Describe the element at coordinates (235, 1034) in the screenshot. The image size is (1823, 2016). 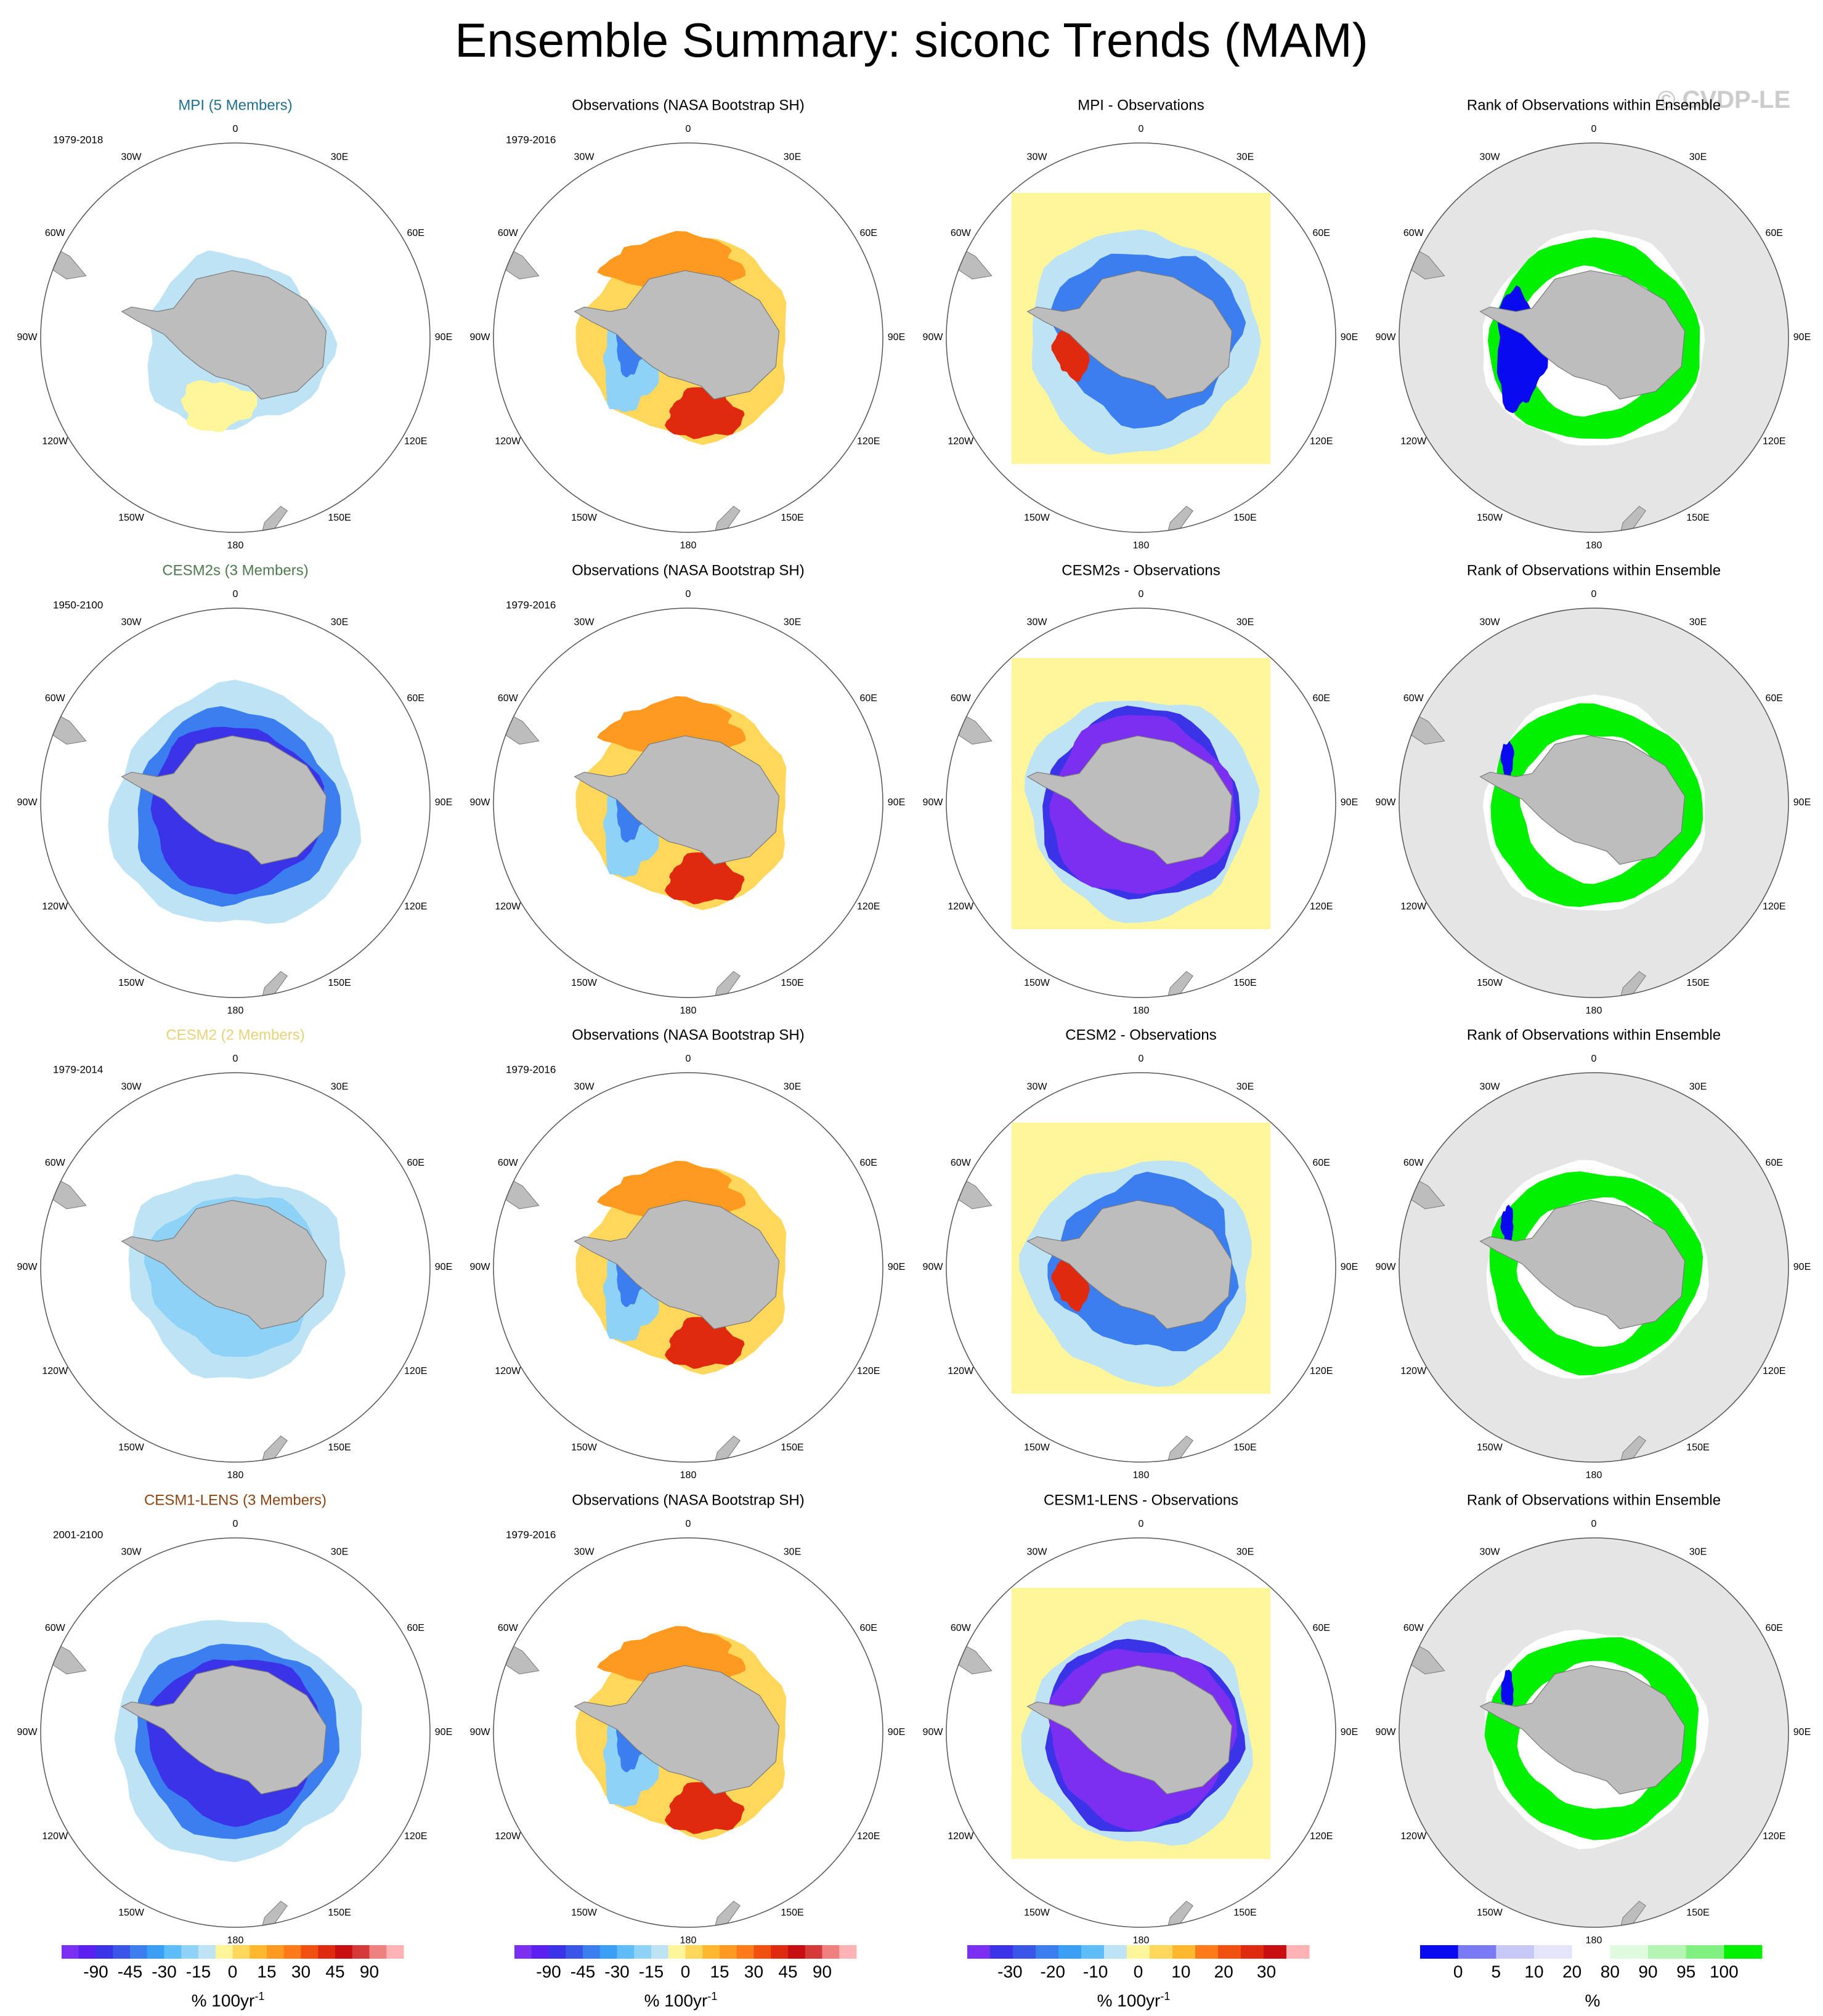
I see `panel-title: CESM2 (2 Members)` at that location.